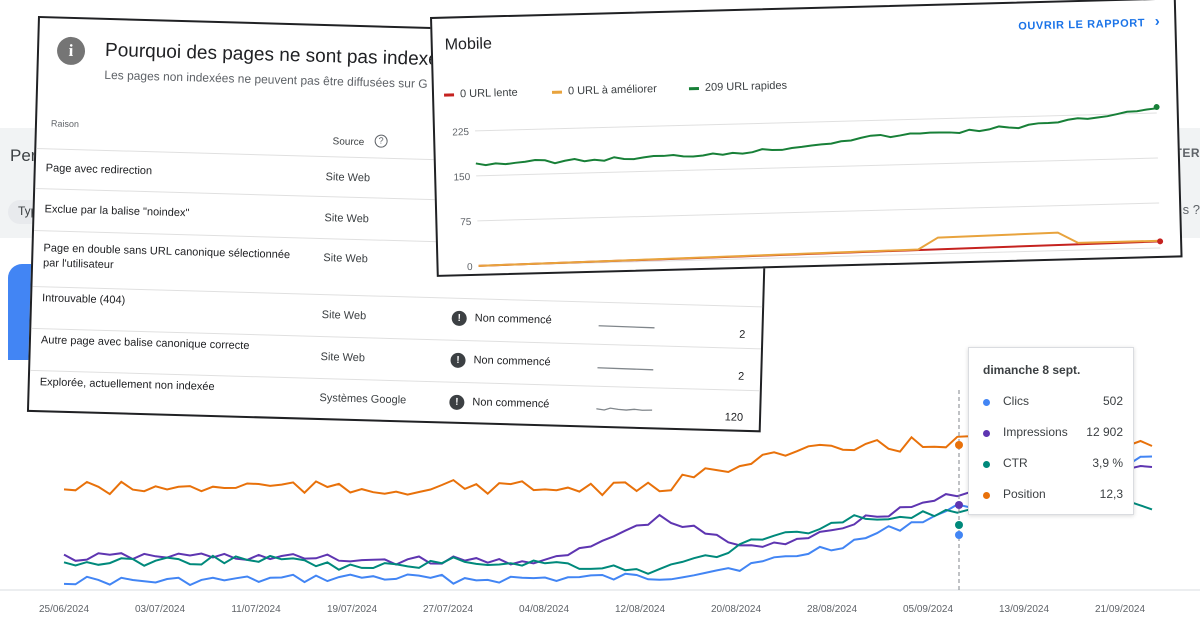  Describe the element at coordinates (381, 141) in the screenshot. I see `help-icon: ?` at that location.